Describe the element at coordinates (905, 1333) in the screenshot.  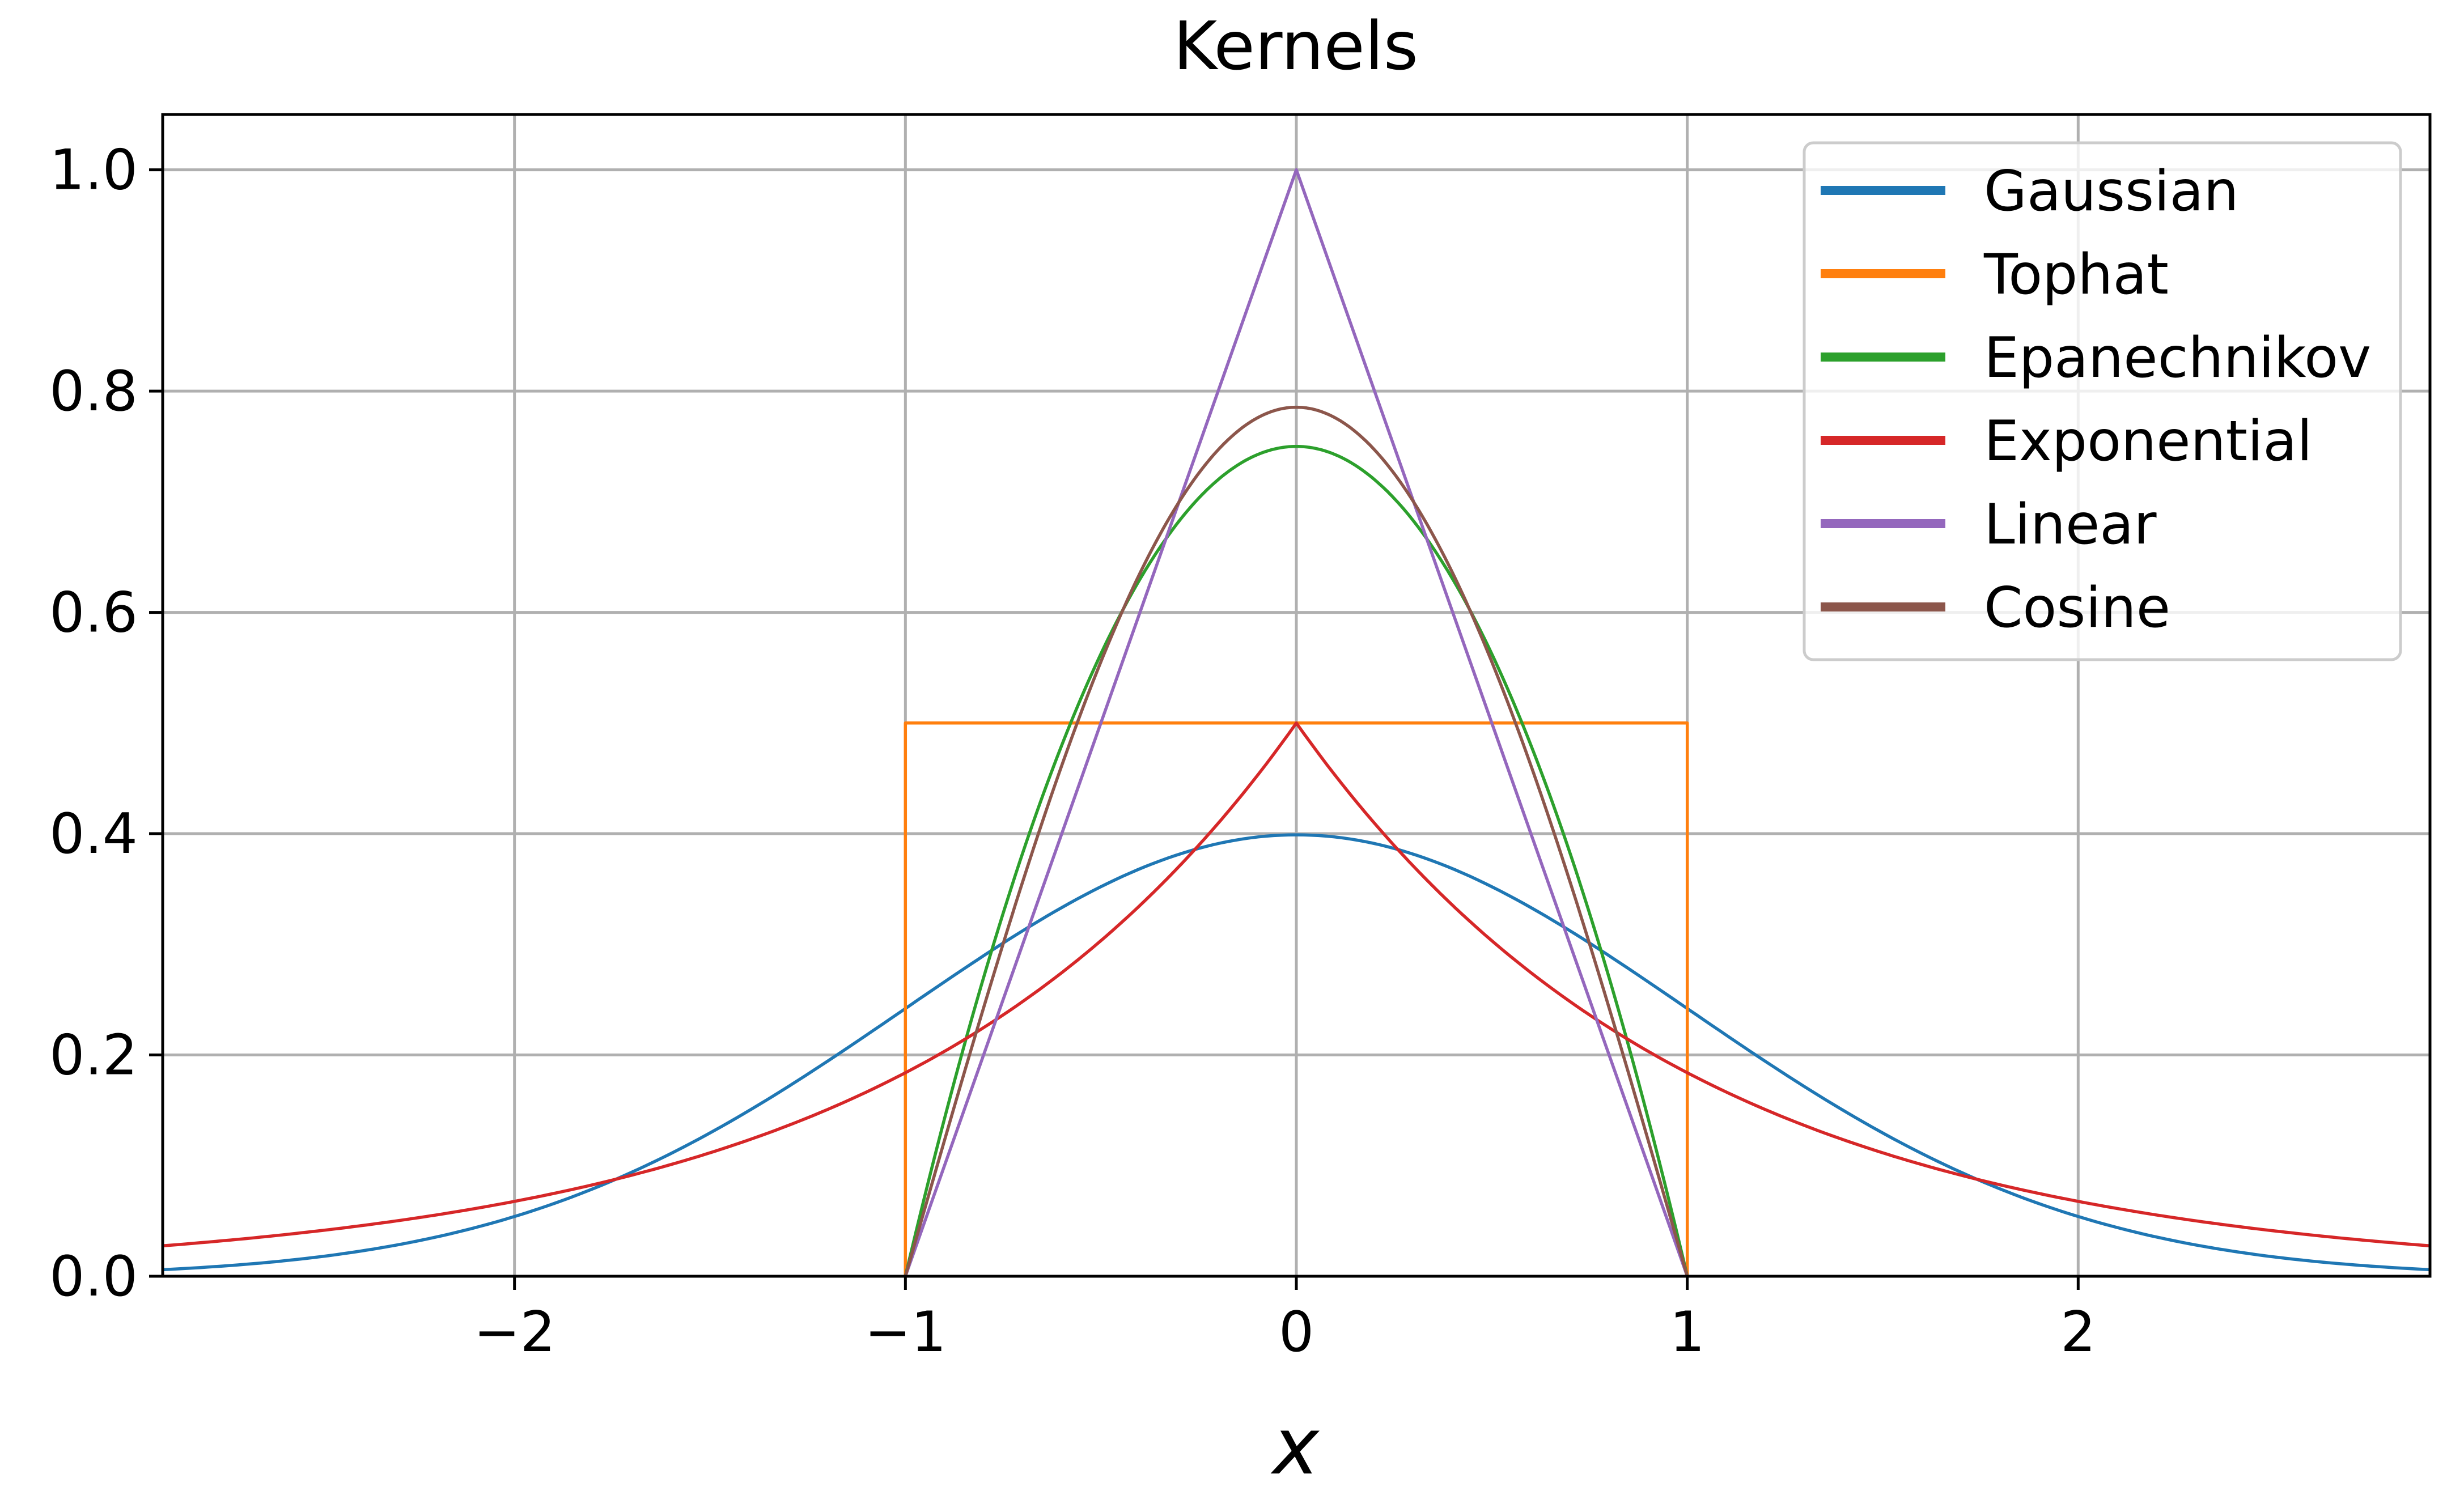
I see `x-tick-label: −1` at that location.